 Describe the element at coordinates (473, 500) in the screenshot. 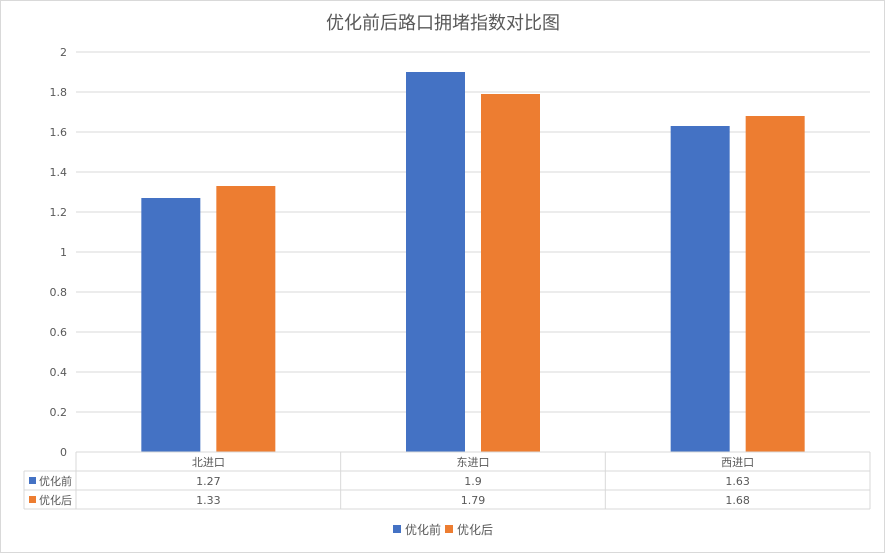

I see `table-value: 1.79` at that location.